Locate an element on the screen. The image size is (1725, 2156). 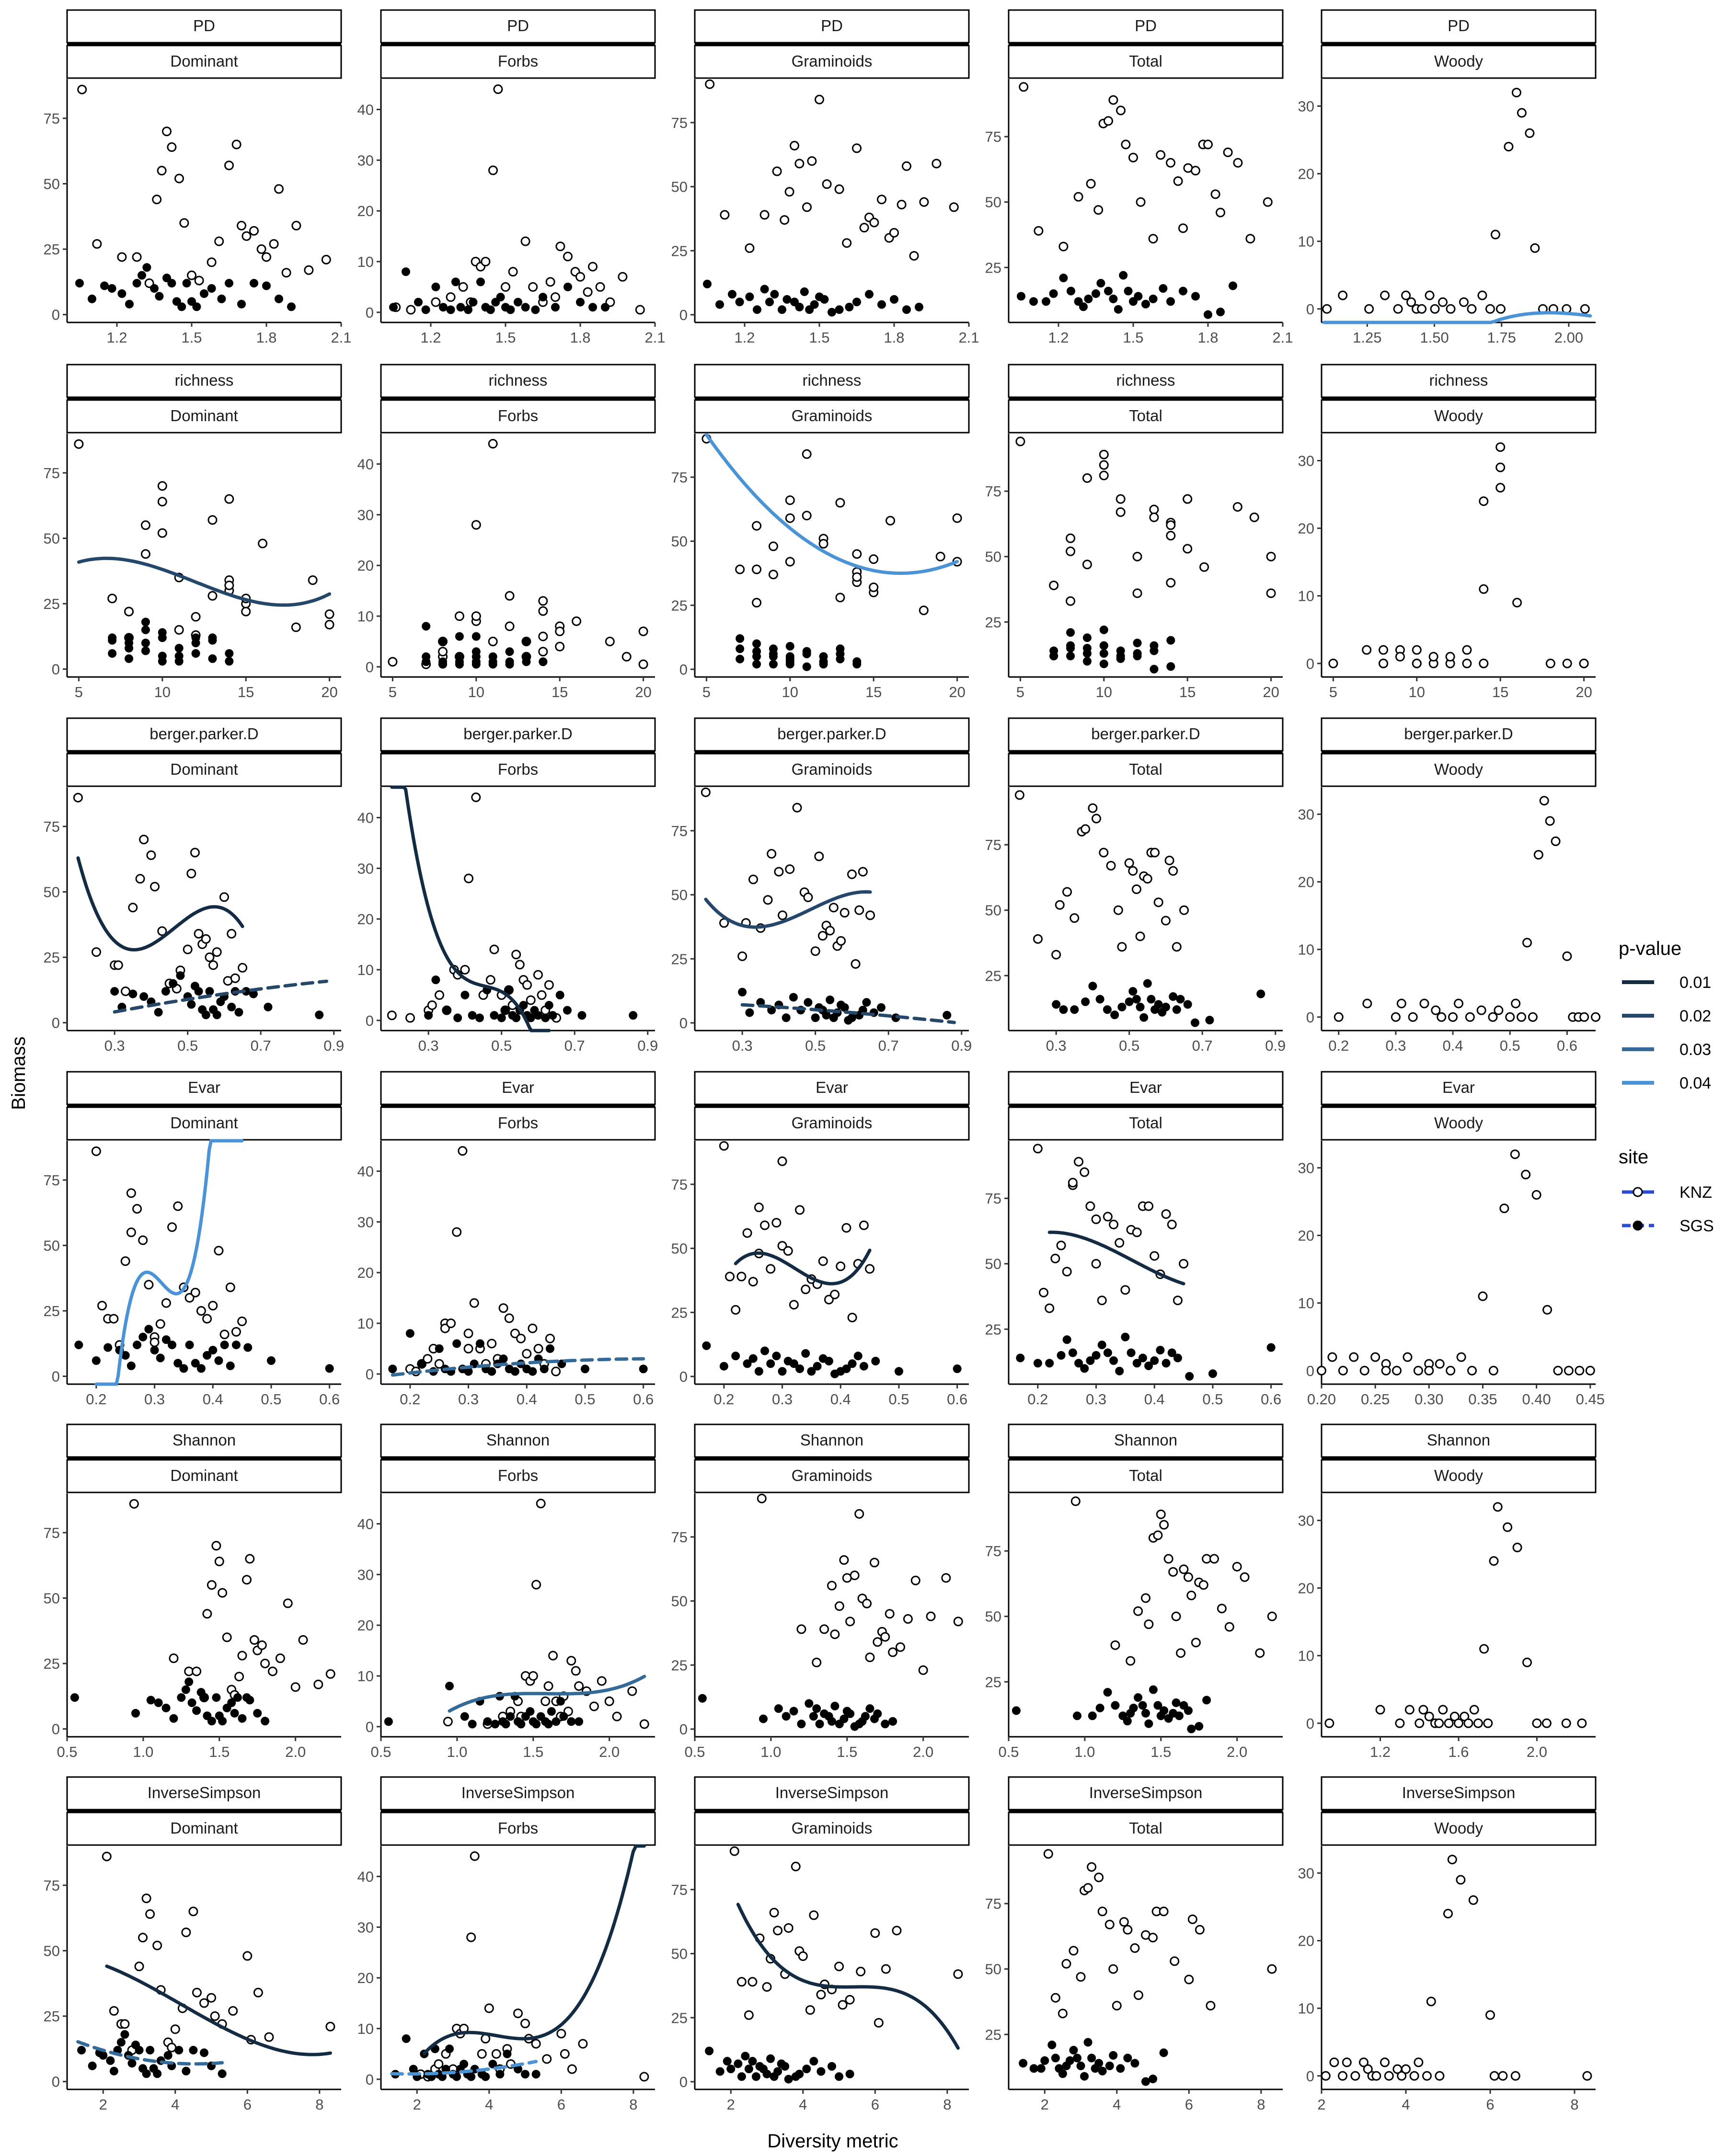
strip-label-group: Woody is located at coordinates (1459, 415).